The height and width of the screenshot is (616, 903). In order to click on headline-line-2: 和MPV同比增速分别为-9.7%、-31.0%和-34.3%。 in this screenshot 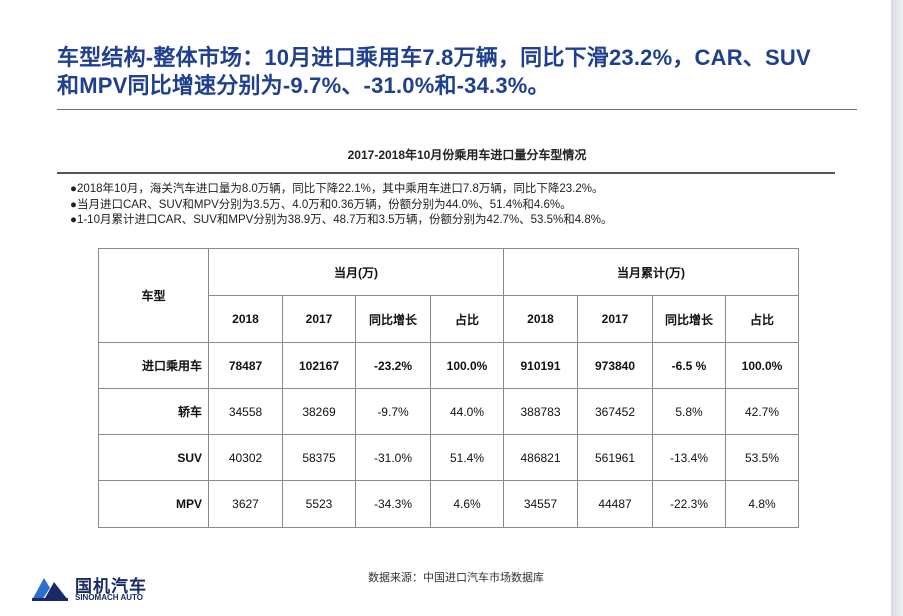, I will do `click(303, 85)`.